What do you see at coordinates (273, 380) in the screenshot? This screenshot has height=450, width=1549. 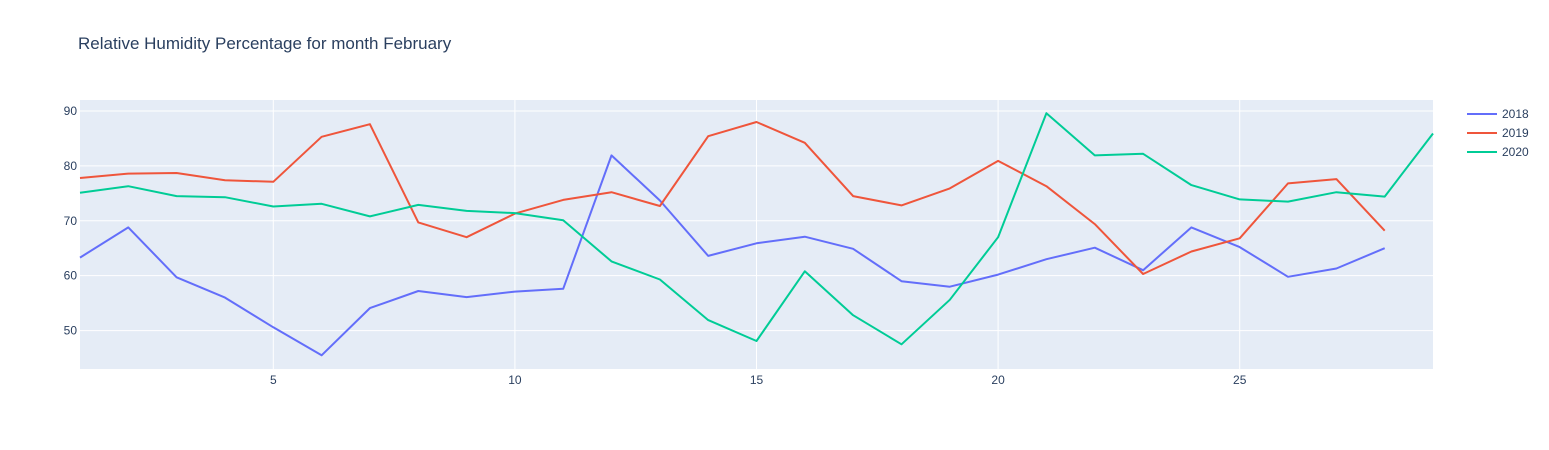 I see `x-tick-label: 5` at bounding box center [273, 380].